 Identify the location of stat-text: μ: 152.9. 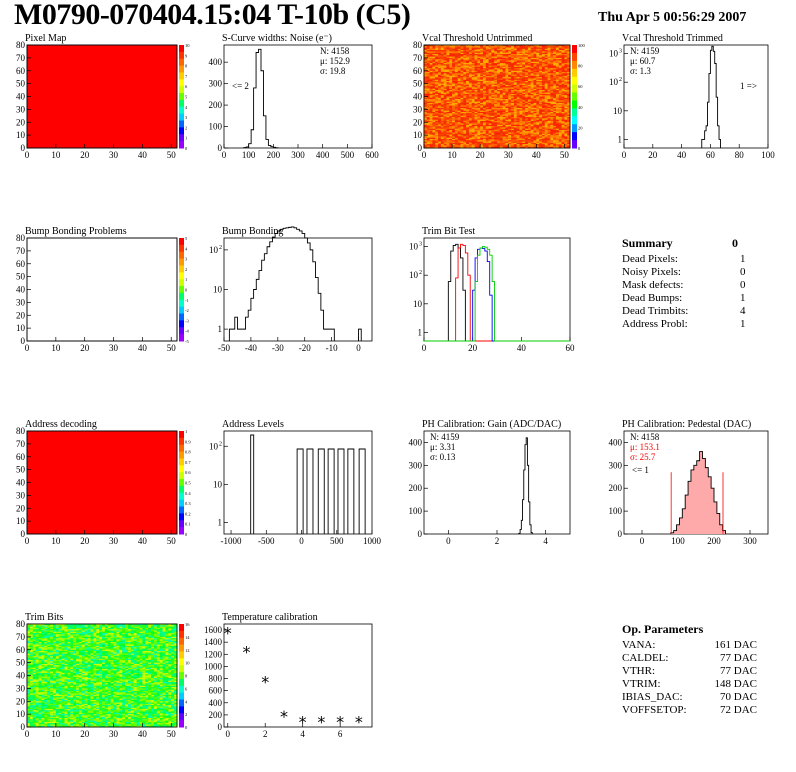
(335, 61).